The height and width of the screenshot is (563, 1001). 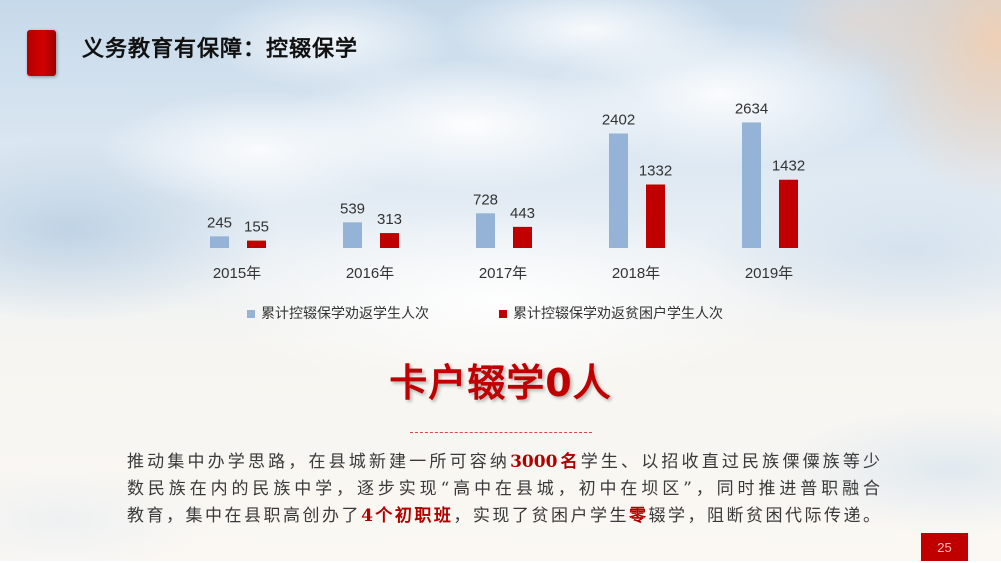 What do you see at coordinates (503, 314) in the screenshot?
I see `legend-marker-red` at bounding box center [503, 314].